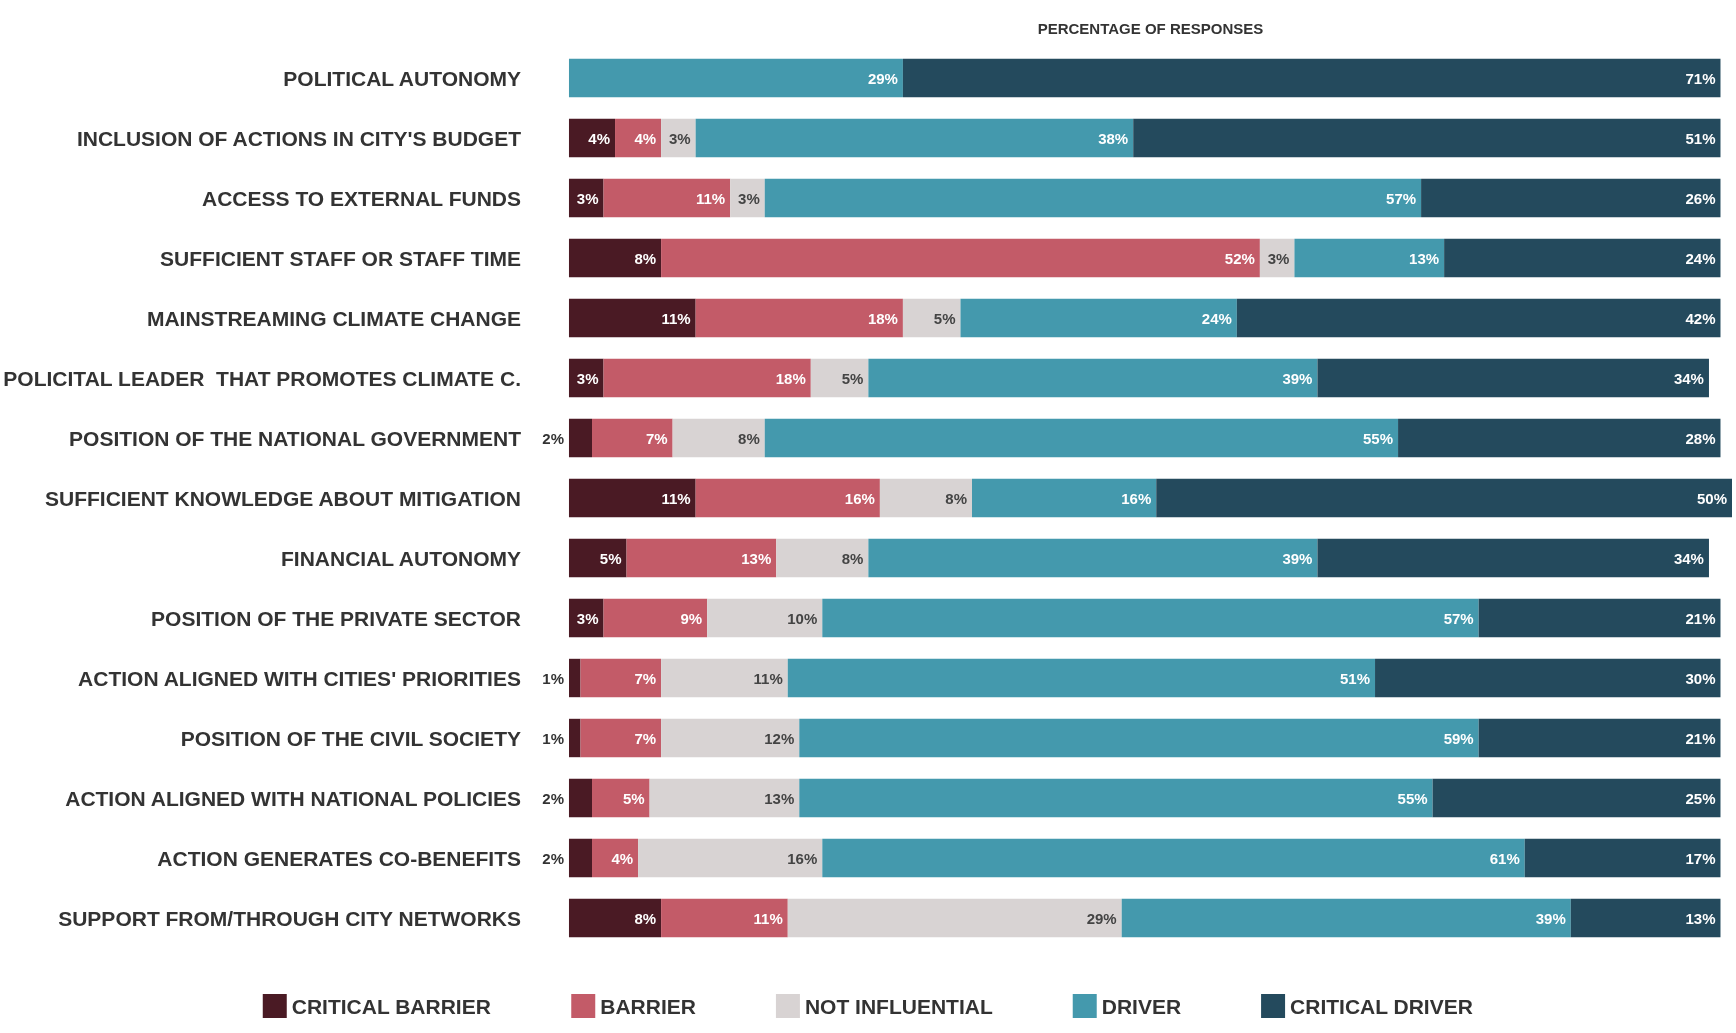  What do you see at coordinates (882, 318) in the screenshot?
I see `data-label: 18%` at bounding box center [882, 318].